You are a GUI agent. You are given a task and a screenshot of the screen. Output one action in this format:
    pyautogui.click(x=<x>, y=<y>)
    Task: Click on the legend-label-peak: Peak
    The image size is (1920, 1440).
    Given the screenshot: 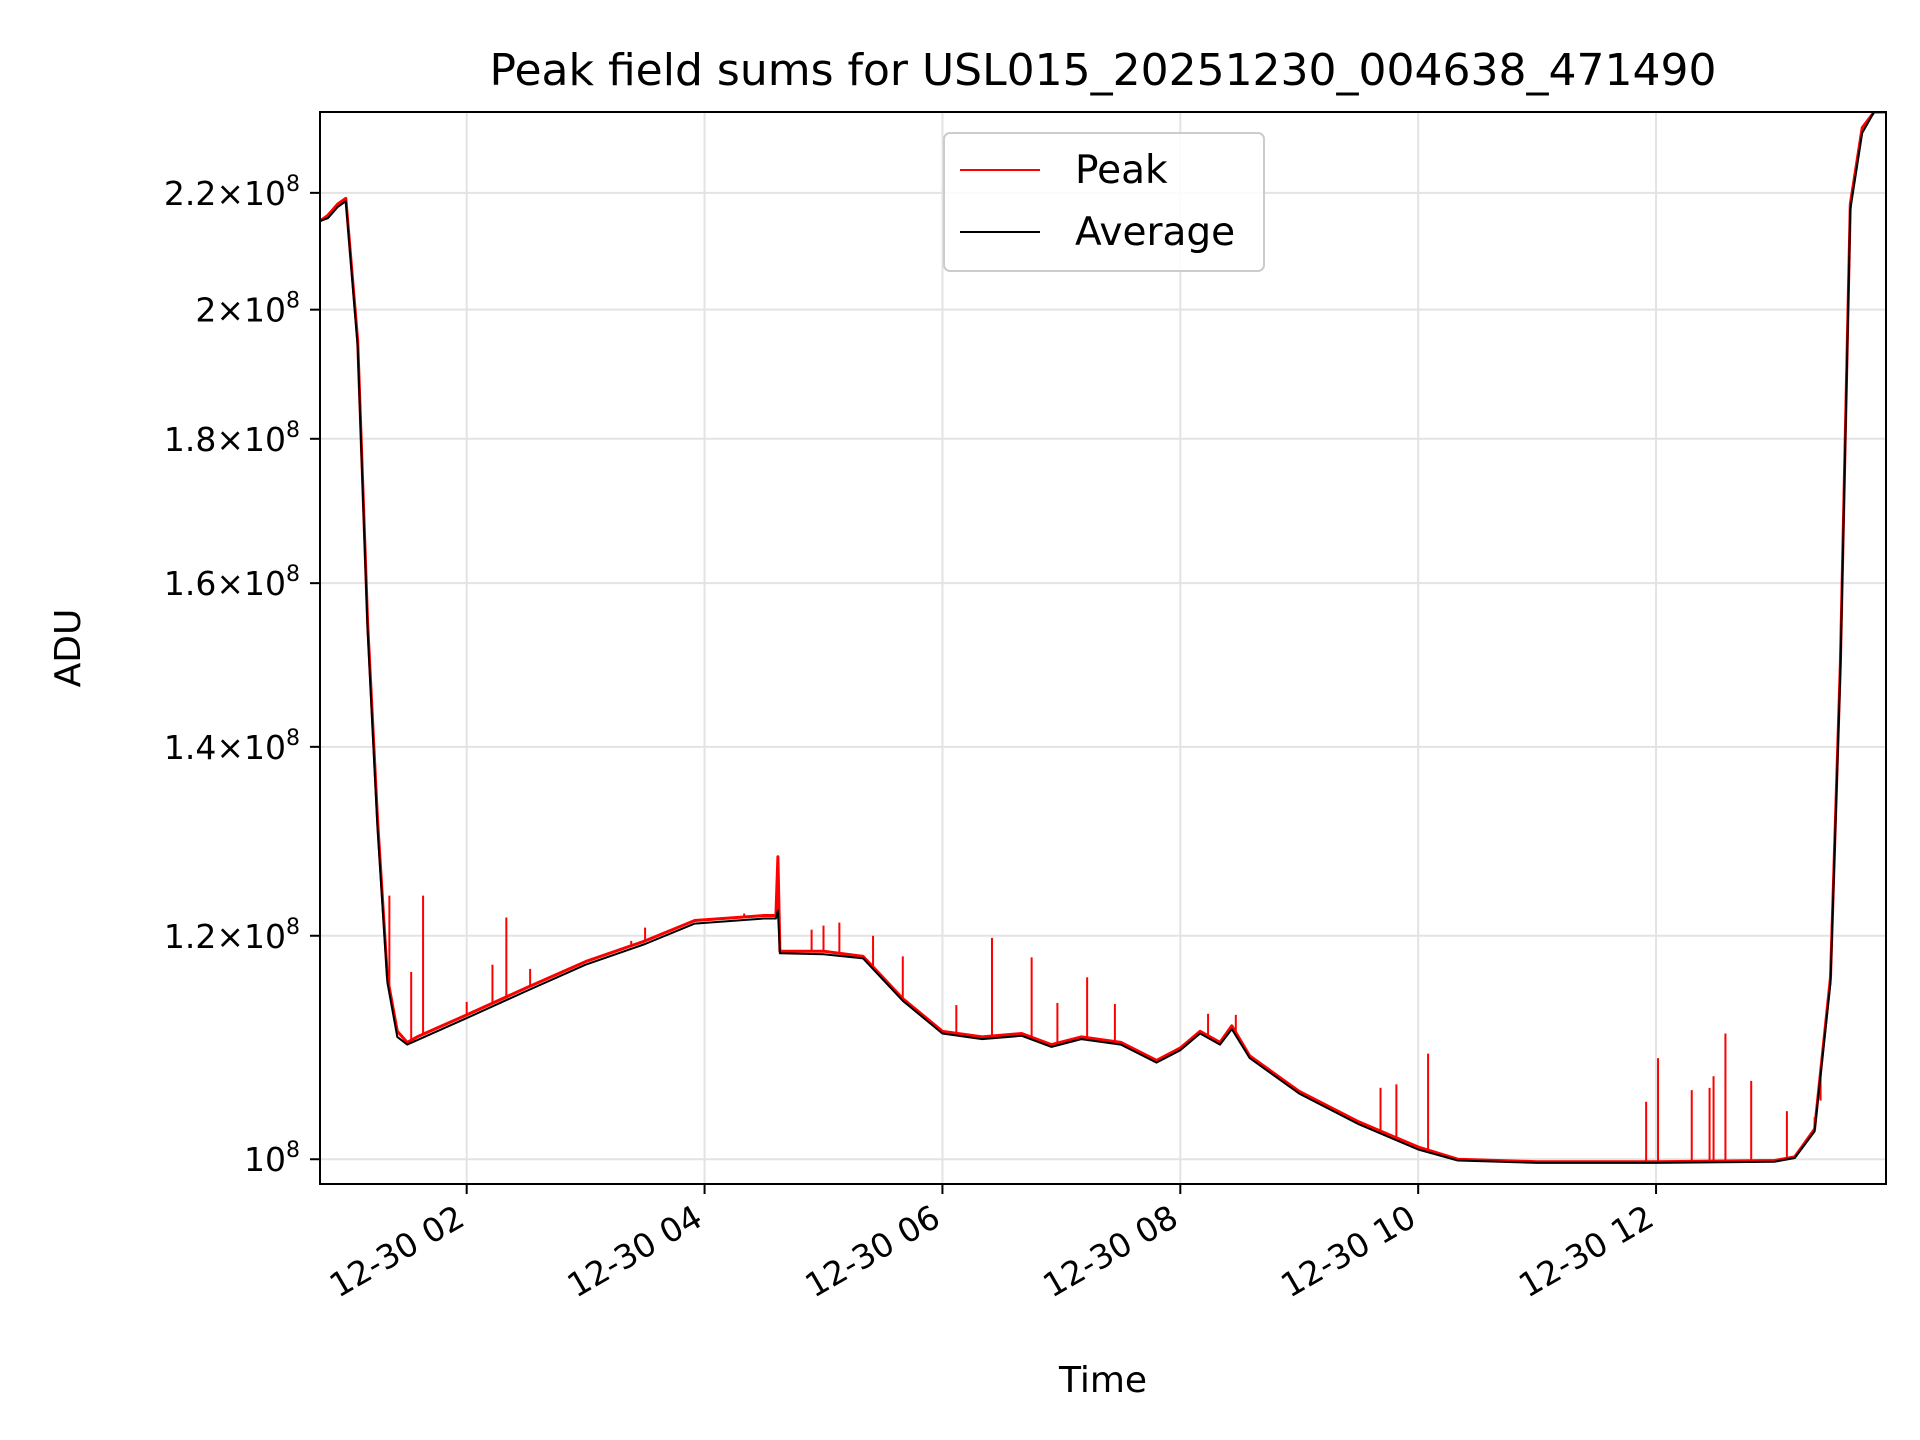 What is the action you would take?
    pyautogui.click(x=1121, y=170)
    